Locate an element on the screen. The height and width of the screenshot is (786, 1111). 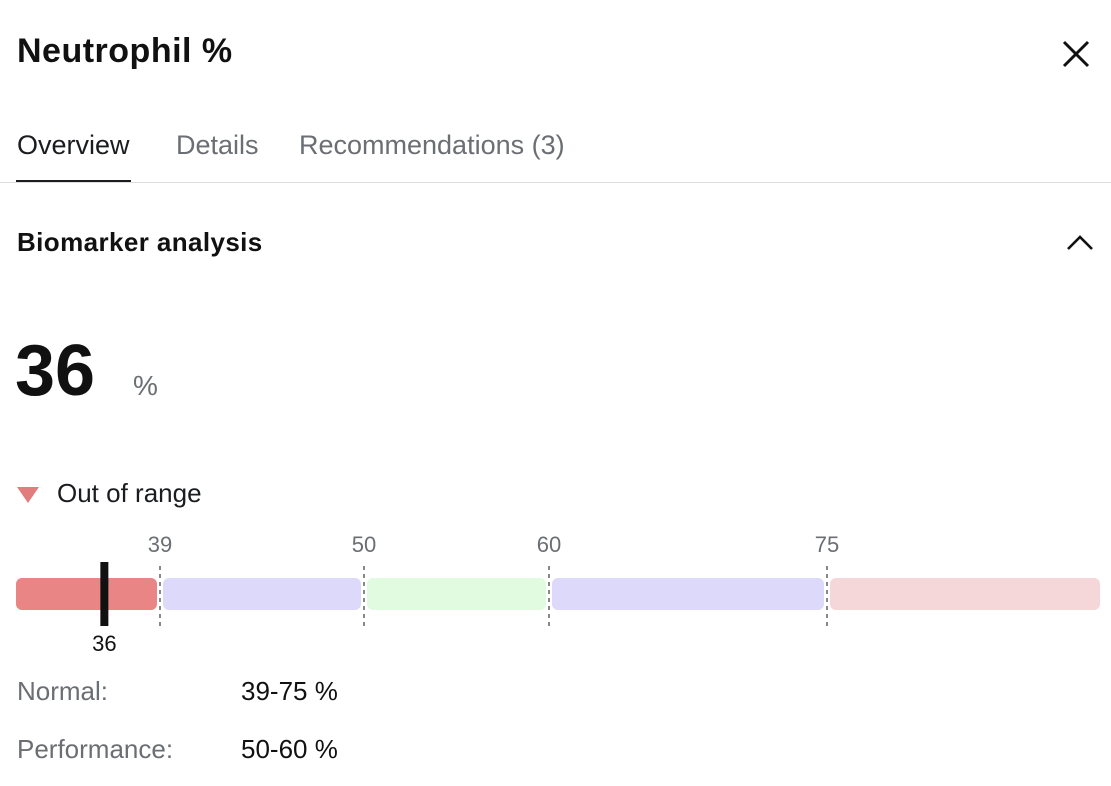
threshold-label: 75 is located at coordinates (827, 544).